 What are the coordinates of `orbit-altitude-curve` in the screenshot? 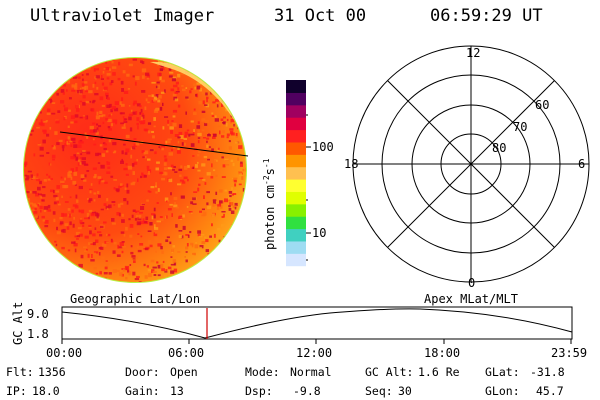 It's located at (317, 323).